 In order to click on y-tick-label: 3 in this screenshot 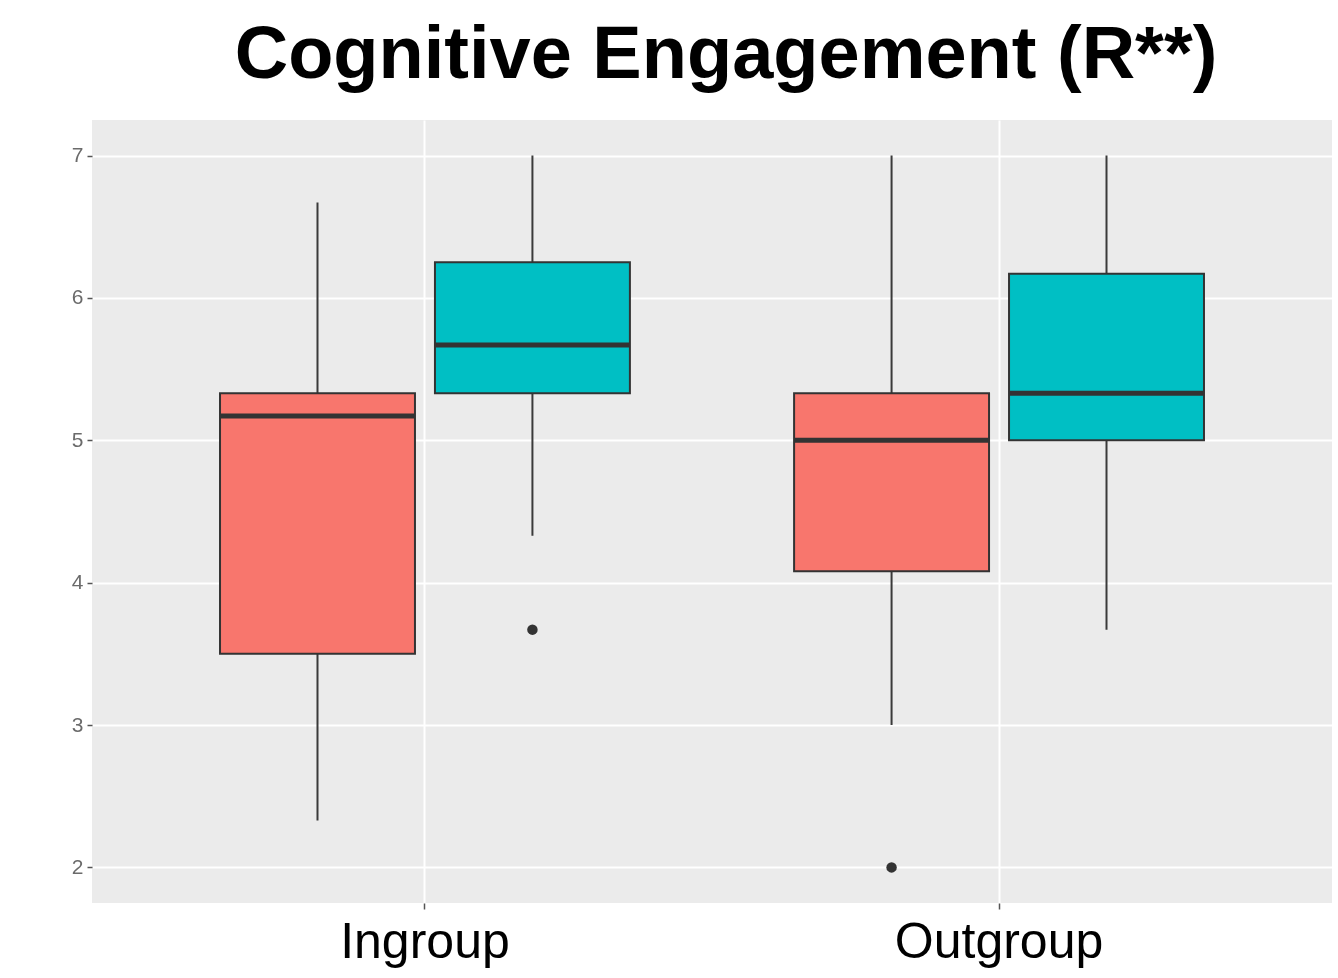, I will do `click(77, 724)`.